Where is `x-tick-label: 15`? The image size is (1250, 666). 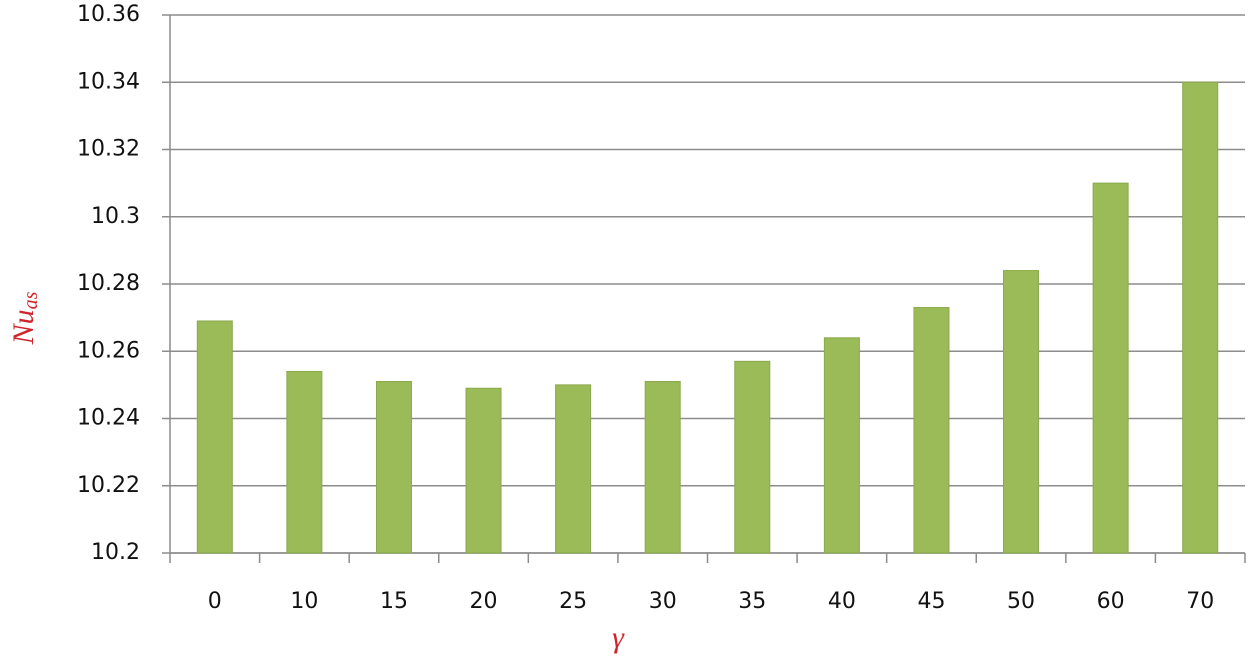 x-tick-label: 15 is located at coordinates (394, 601).